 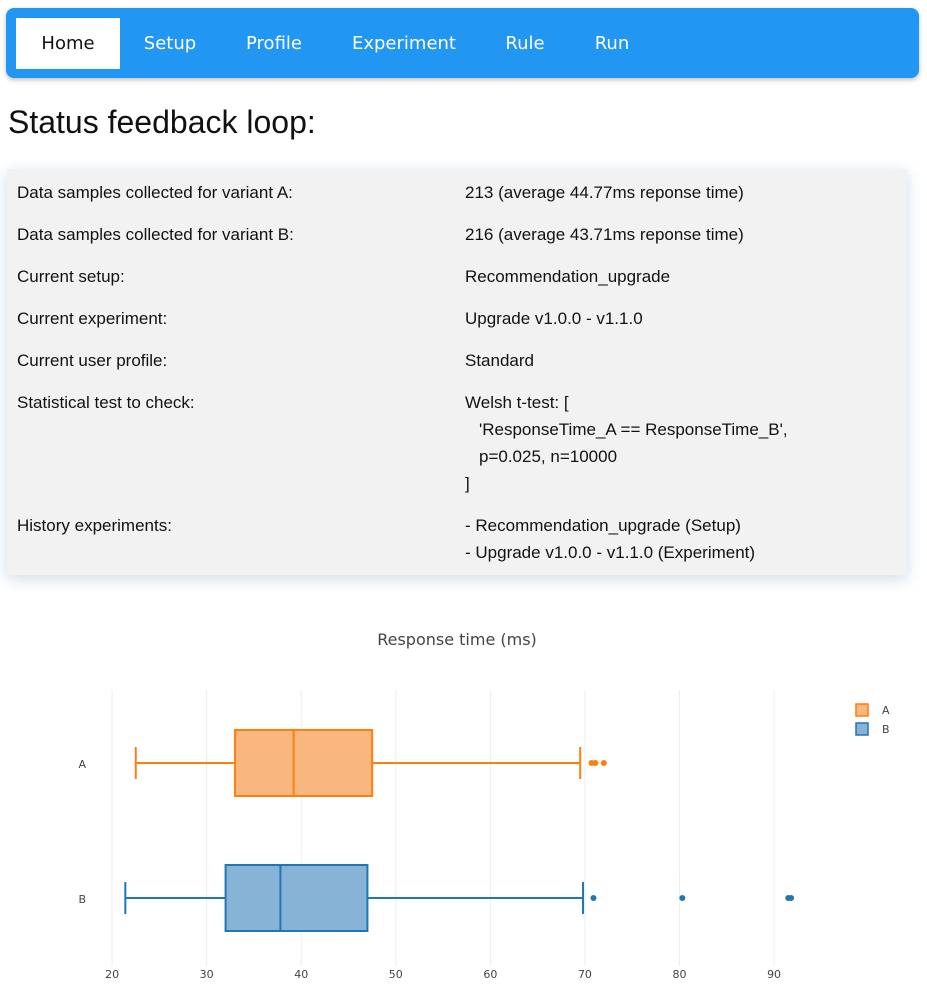 I want to click on setup-label: Current setup:, so click(x=71, y=276).